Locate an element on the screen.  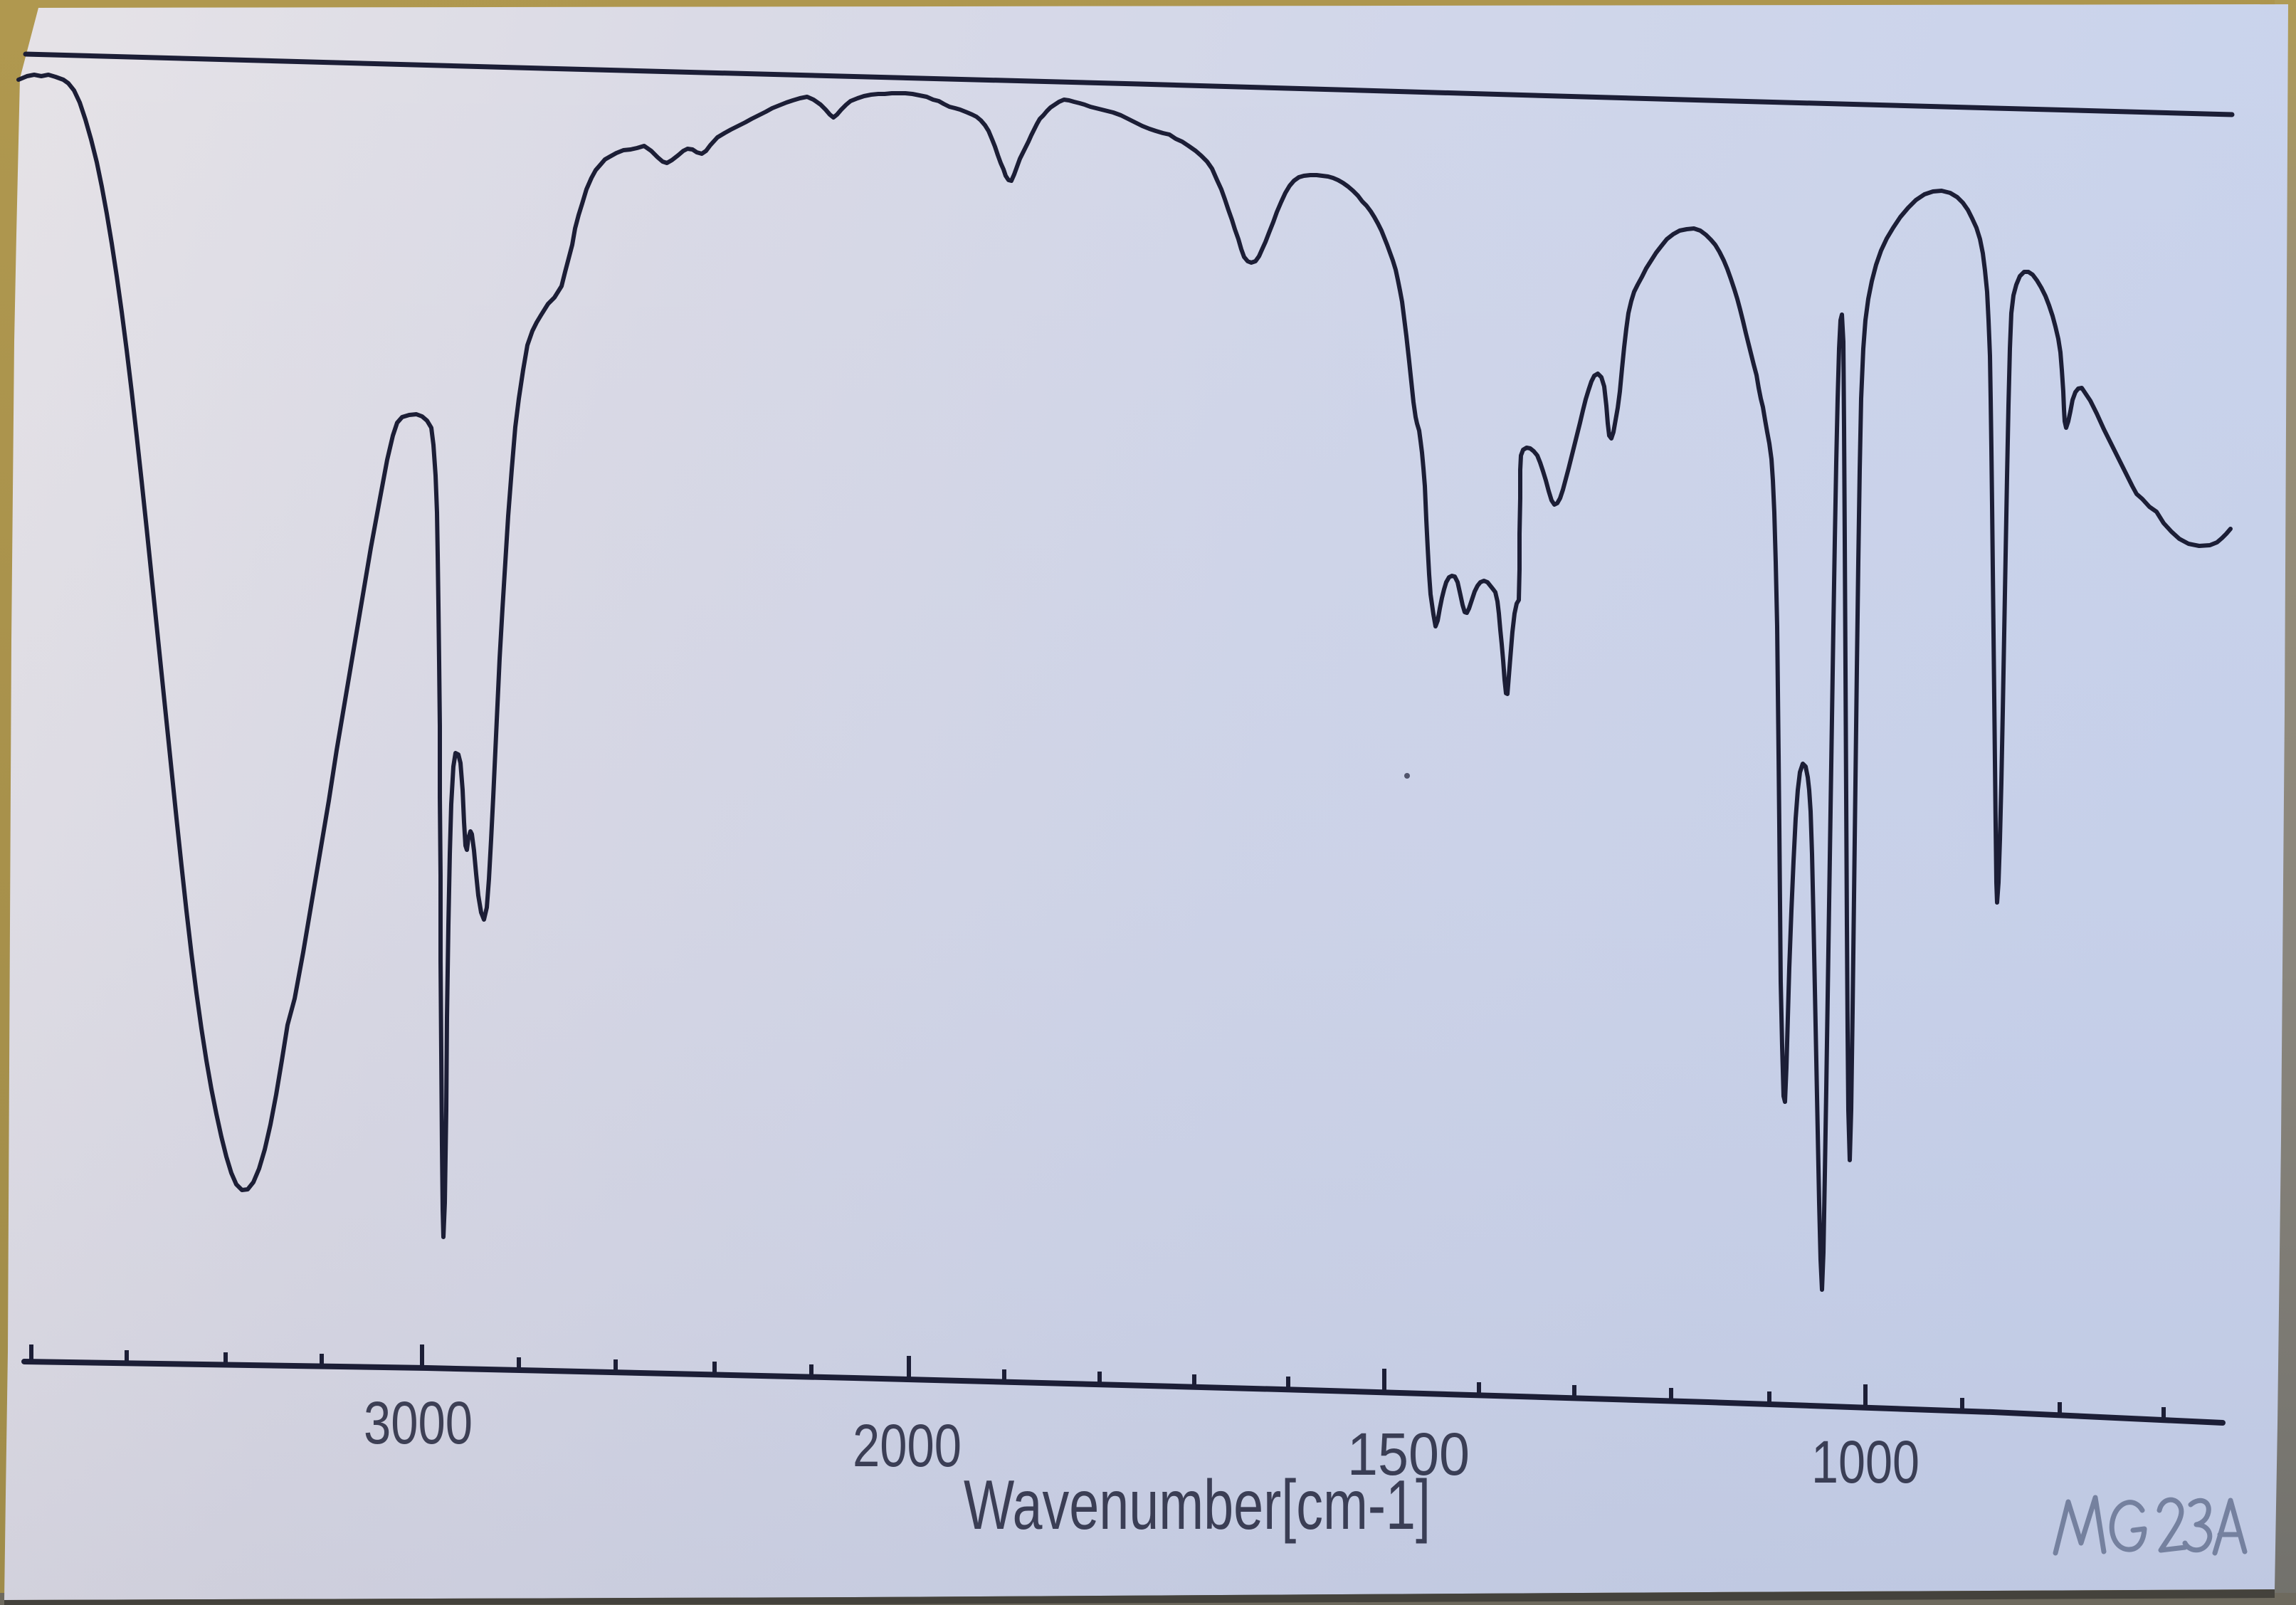
svg-text: 3000 is located at coordinates (418, 1423).